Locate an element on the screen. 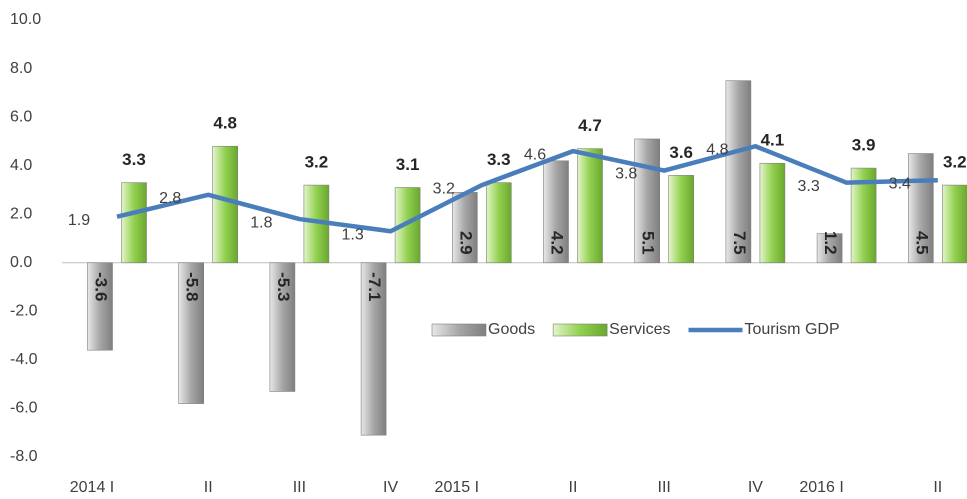 The height and width of the screenshot is (499, 967). x-tick-label: 2015 I is located at coordinates (457, 487).